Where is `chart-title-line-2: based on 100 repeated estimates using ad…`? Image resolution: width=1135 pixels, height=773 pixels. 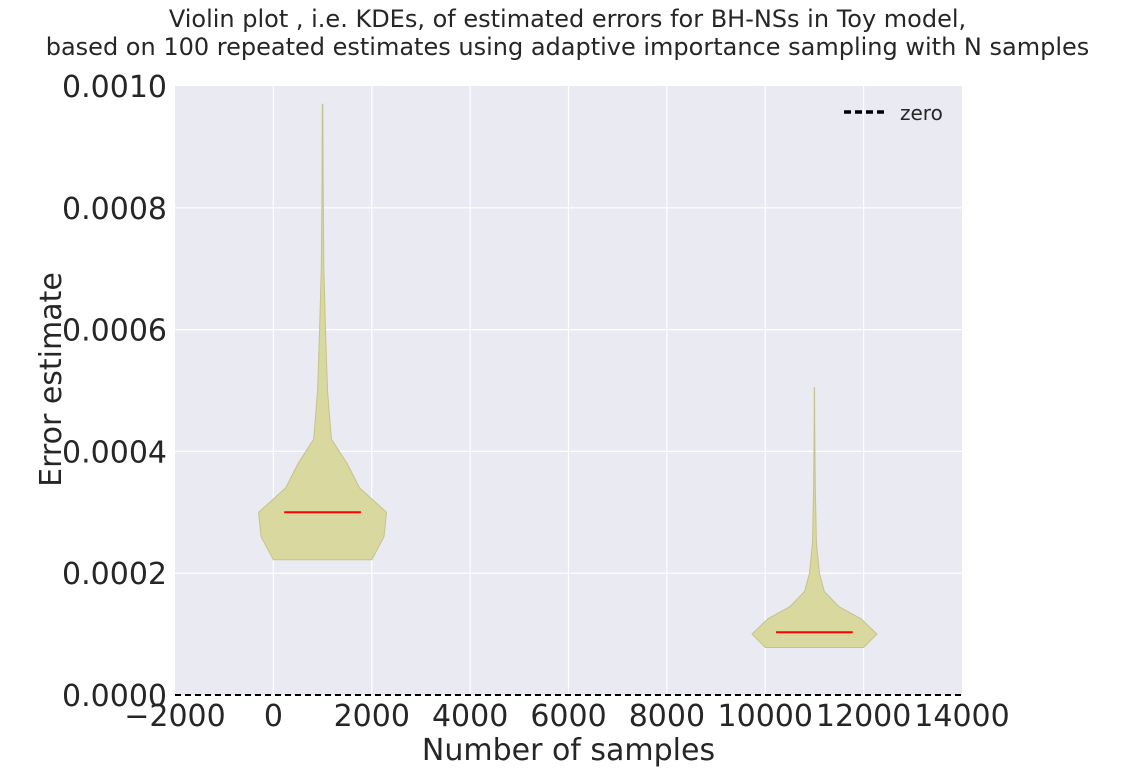 chart-title-line-2: based on 100 repeated estimates using ad… is located at coordinates (567, 47).